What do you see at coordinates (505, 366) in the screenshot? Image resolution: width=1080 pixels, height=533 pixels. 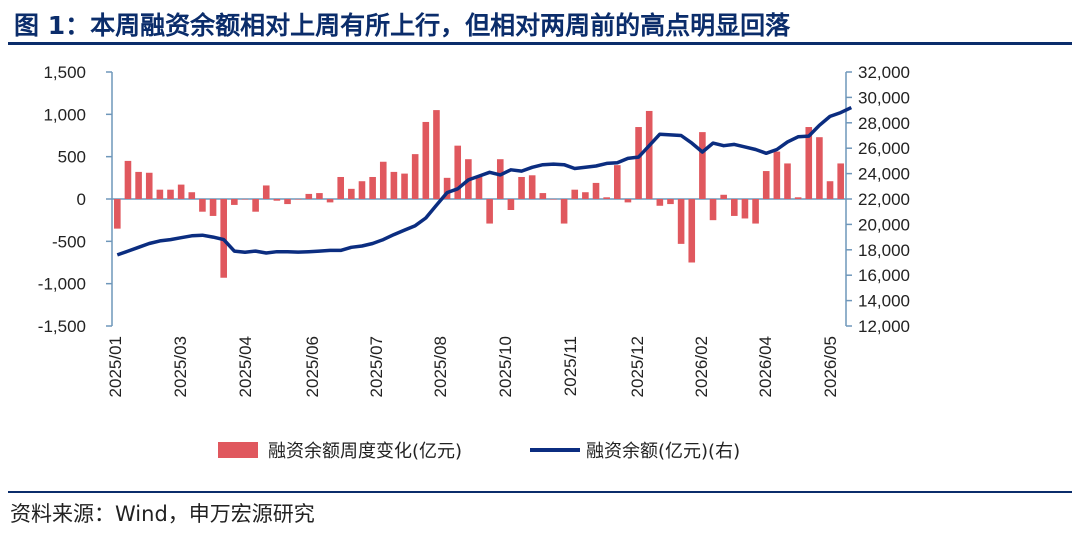 I see `x-tick-label: 2025/10` at bounding box center [505, 366].